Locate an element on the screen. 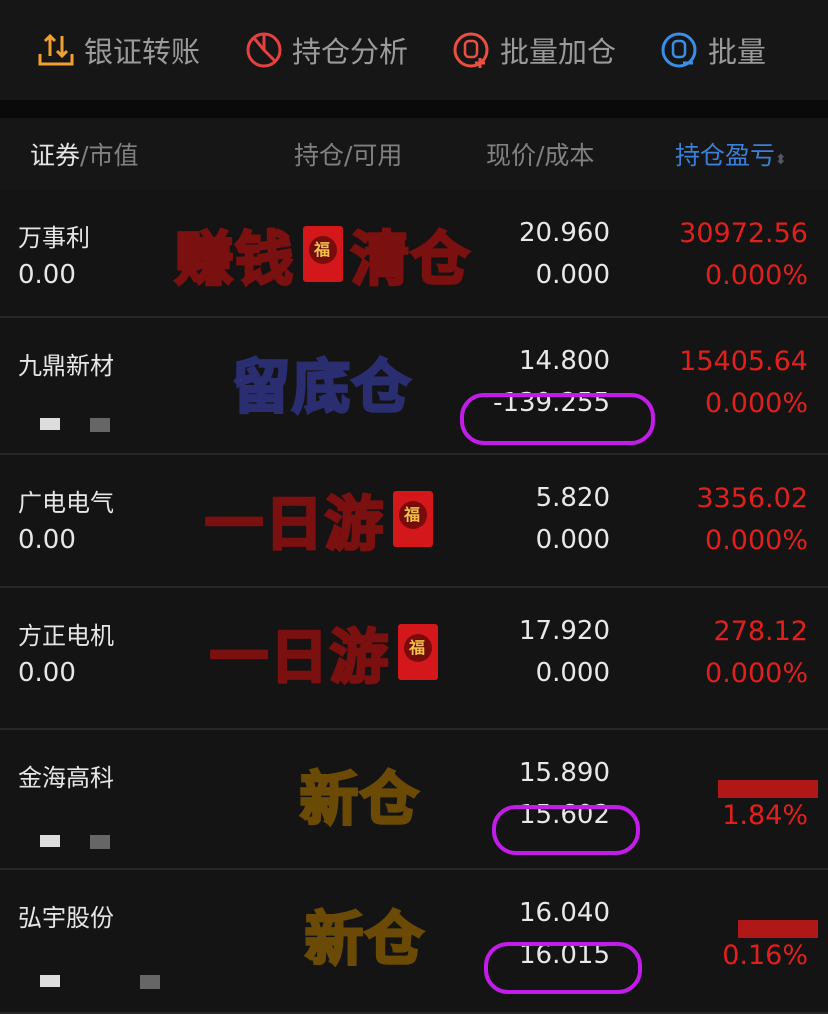  position-row: 方正电机 0.00 17.920 0.000 278.12 0.000% 一日游 is located at coordinates (414, 659).